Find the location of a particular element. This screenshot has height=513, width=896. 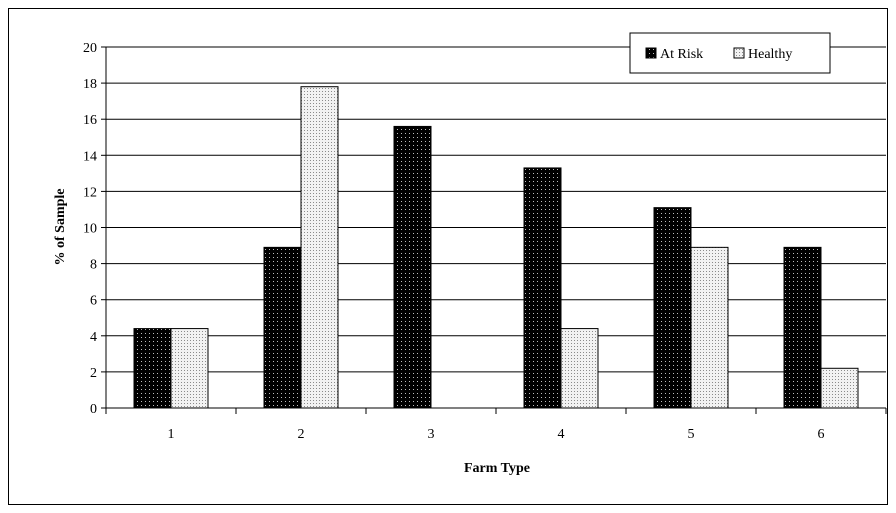

legend: At Risk Healthy is located at coordinates (730, 53).